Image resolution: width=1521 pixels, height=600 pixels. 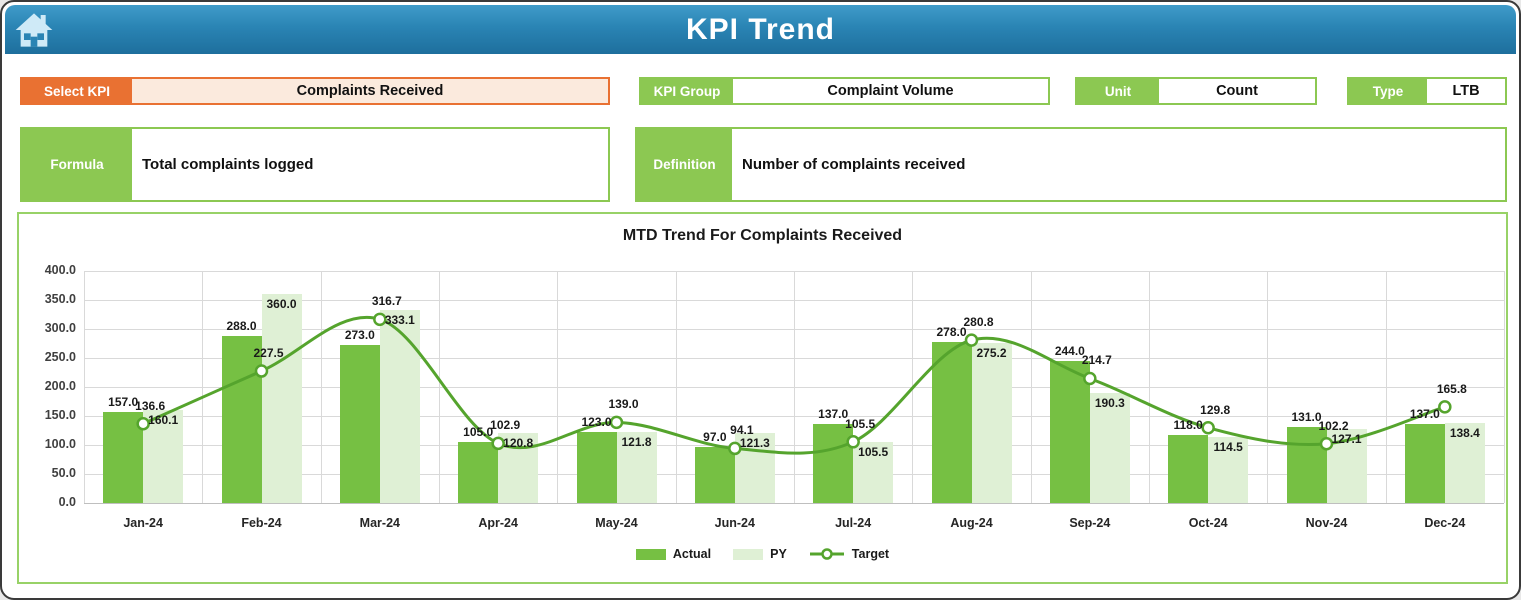 I want to click on target-value-label: 139.0, so click(x=623, y=404).